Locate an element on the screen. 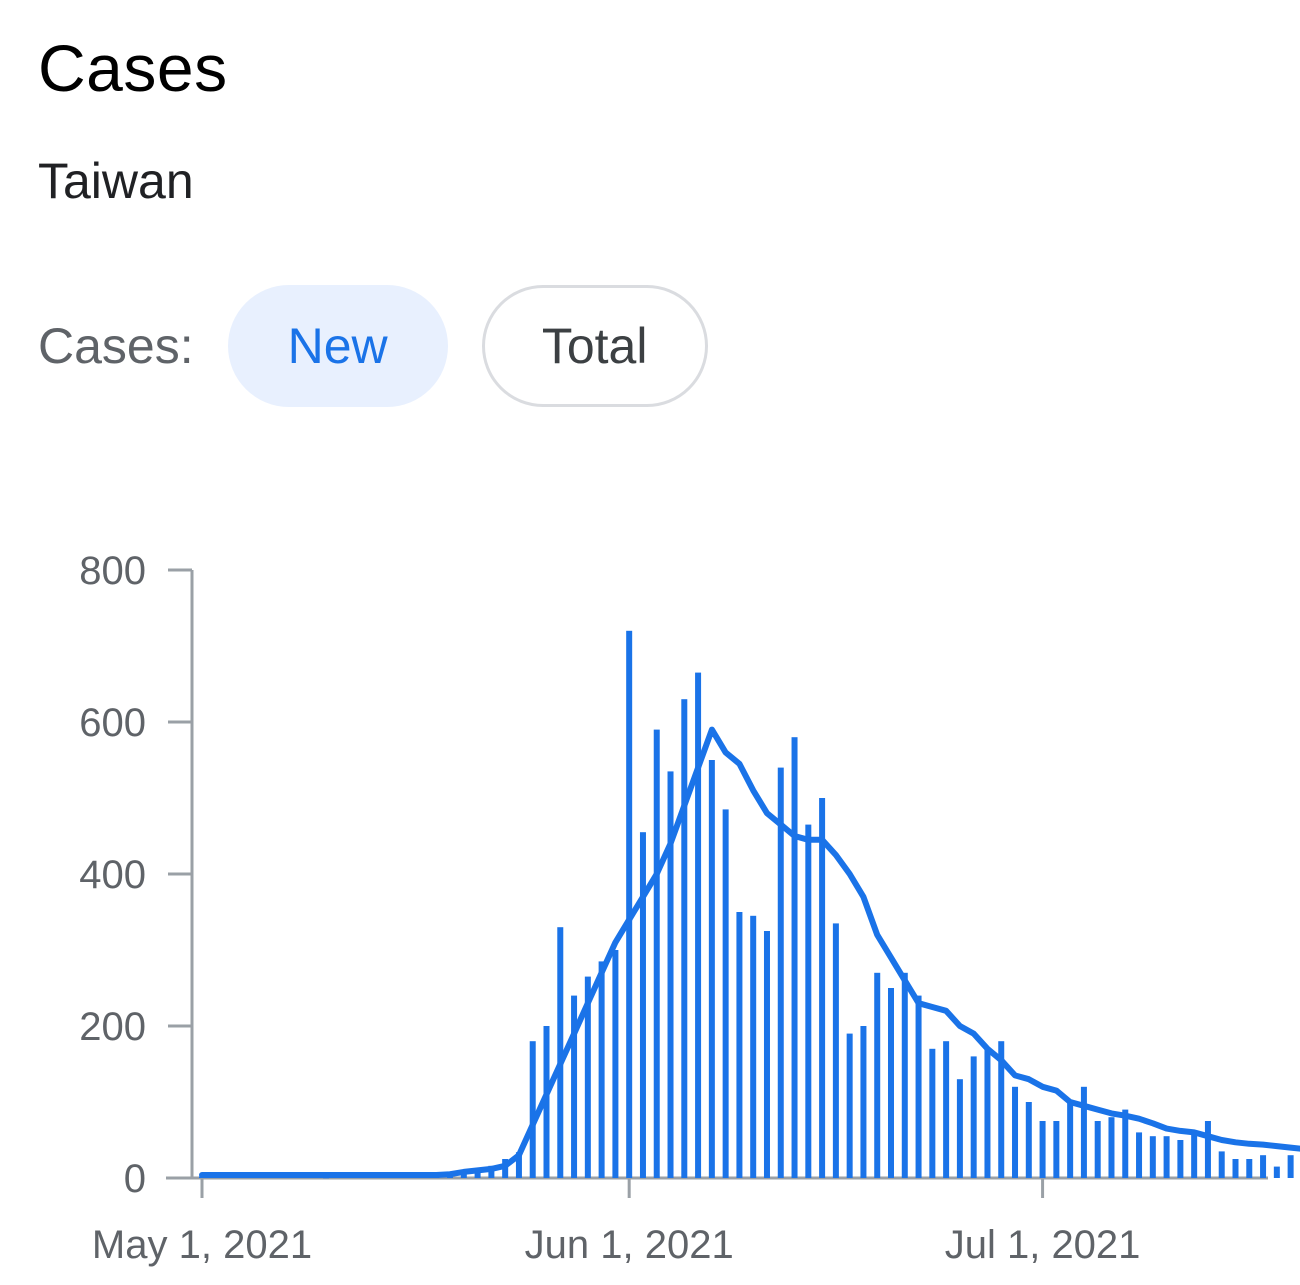 This screenshot has height=1285, width=1300. x-tick-label: Jul 1, 2021 is located at coordinates (1043, 1245).